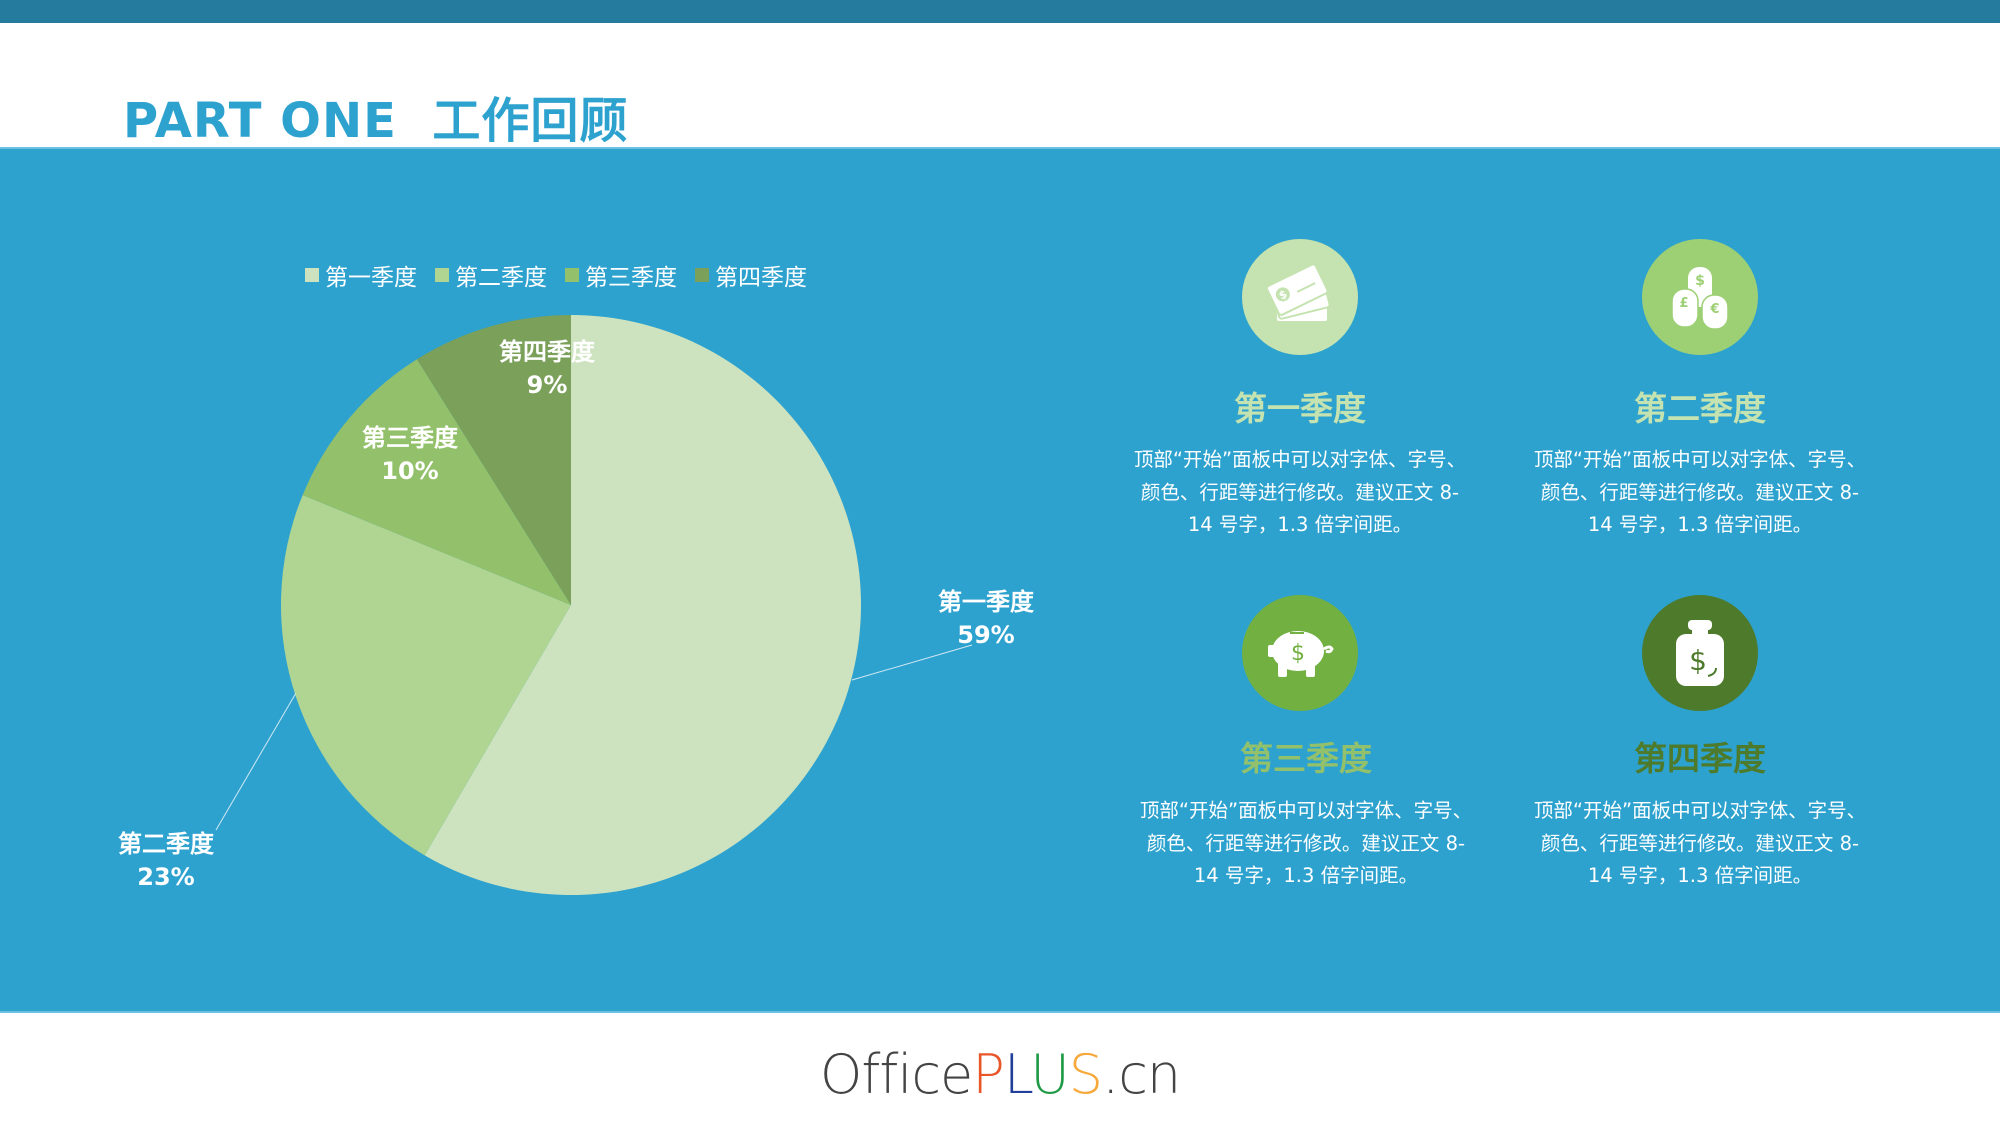 The image size is (2000, 1125). Describe the element at coordinates (501, 278) in the screenshot. I see `legend-label: 第二季度` at that location.